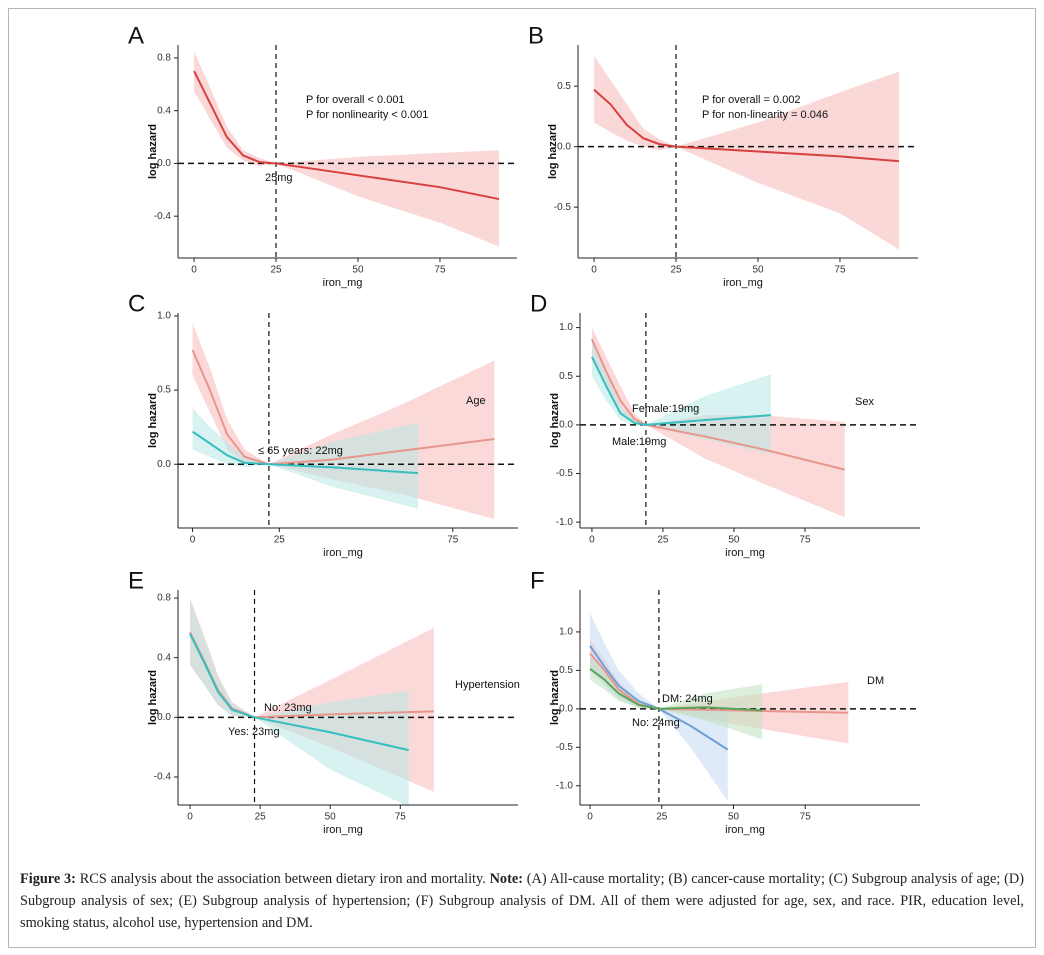 Image resolution: width=1044 pixels, height=955 pixels. Describe the element at coordinates (656, 723) in the screenshot. I see `annotation: No: 24mg` at that location.